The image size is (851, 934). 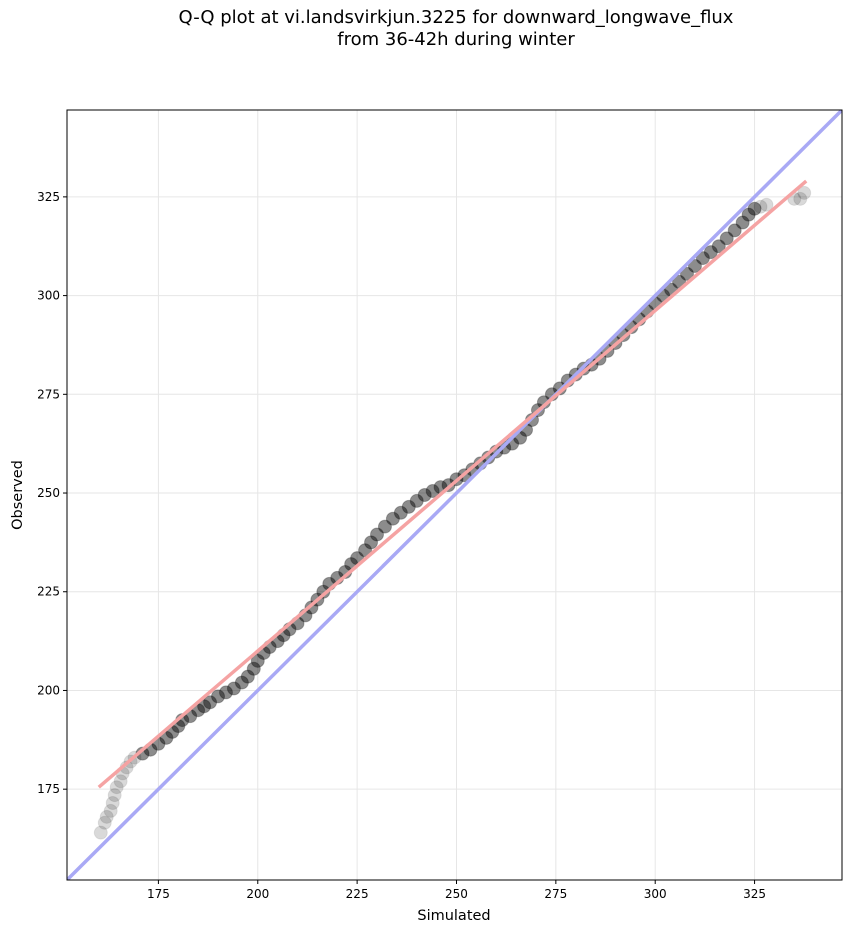 I want to click on y-tick-label: 175, so click(x=48, y=789).